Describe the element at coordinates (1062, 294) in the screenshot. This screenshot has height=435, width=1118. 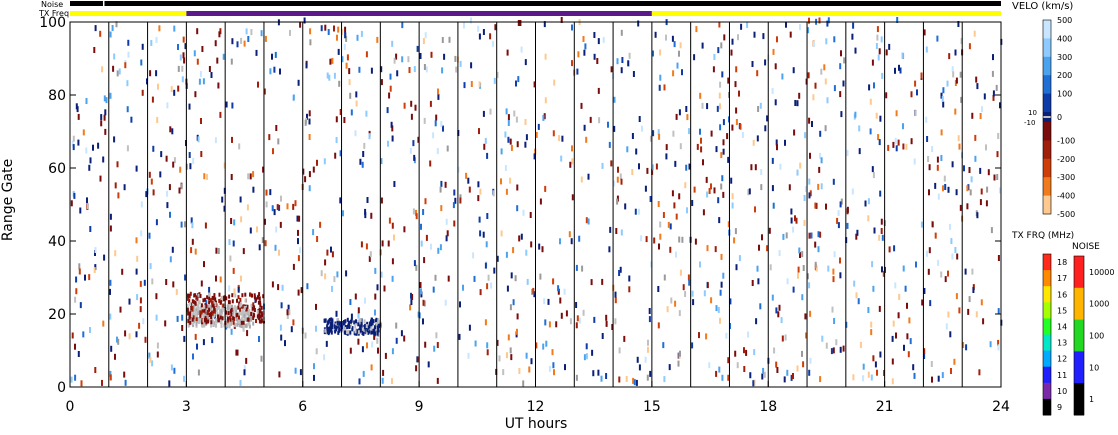
I see `txfreq-colorbar-tick-label: 16` at that location.